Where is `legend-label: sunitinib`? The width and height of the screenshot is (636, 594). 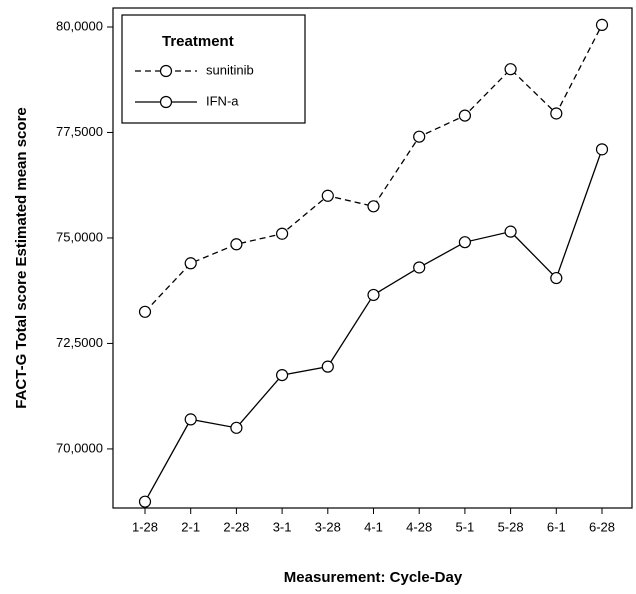 legend-label: sunitinib is located at coordinates (230, 69).